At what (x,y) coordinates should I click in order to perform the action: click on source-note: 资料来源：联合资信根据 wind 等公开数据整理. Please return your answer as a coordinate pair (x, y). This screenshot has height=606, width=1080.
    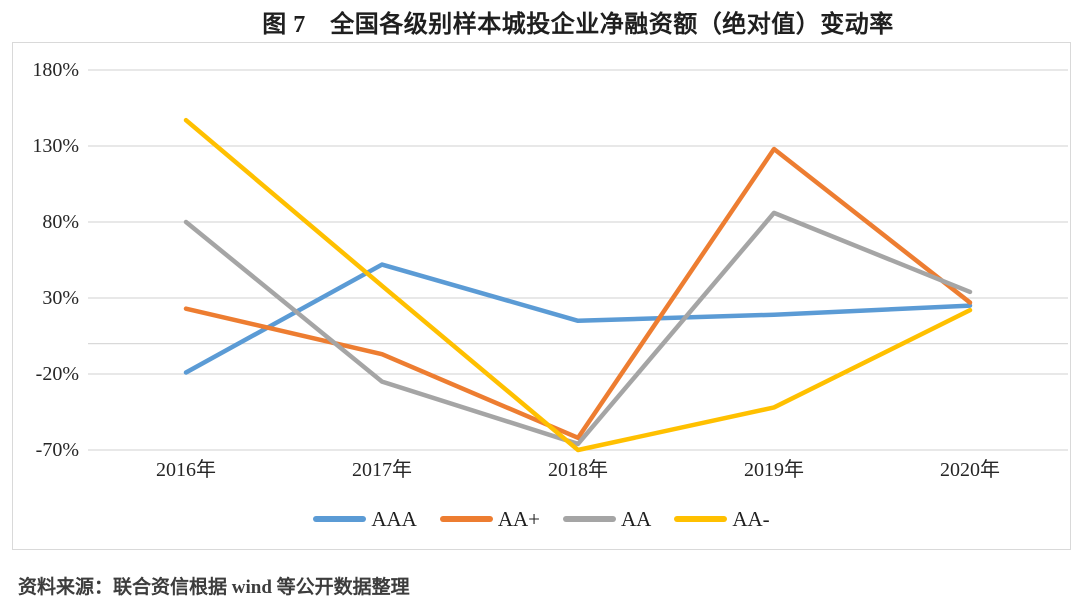
    Looking at the image, I should click on (214, 587).